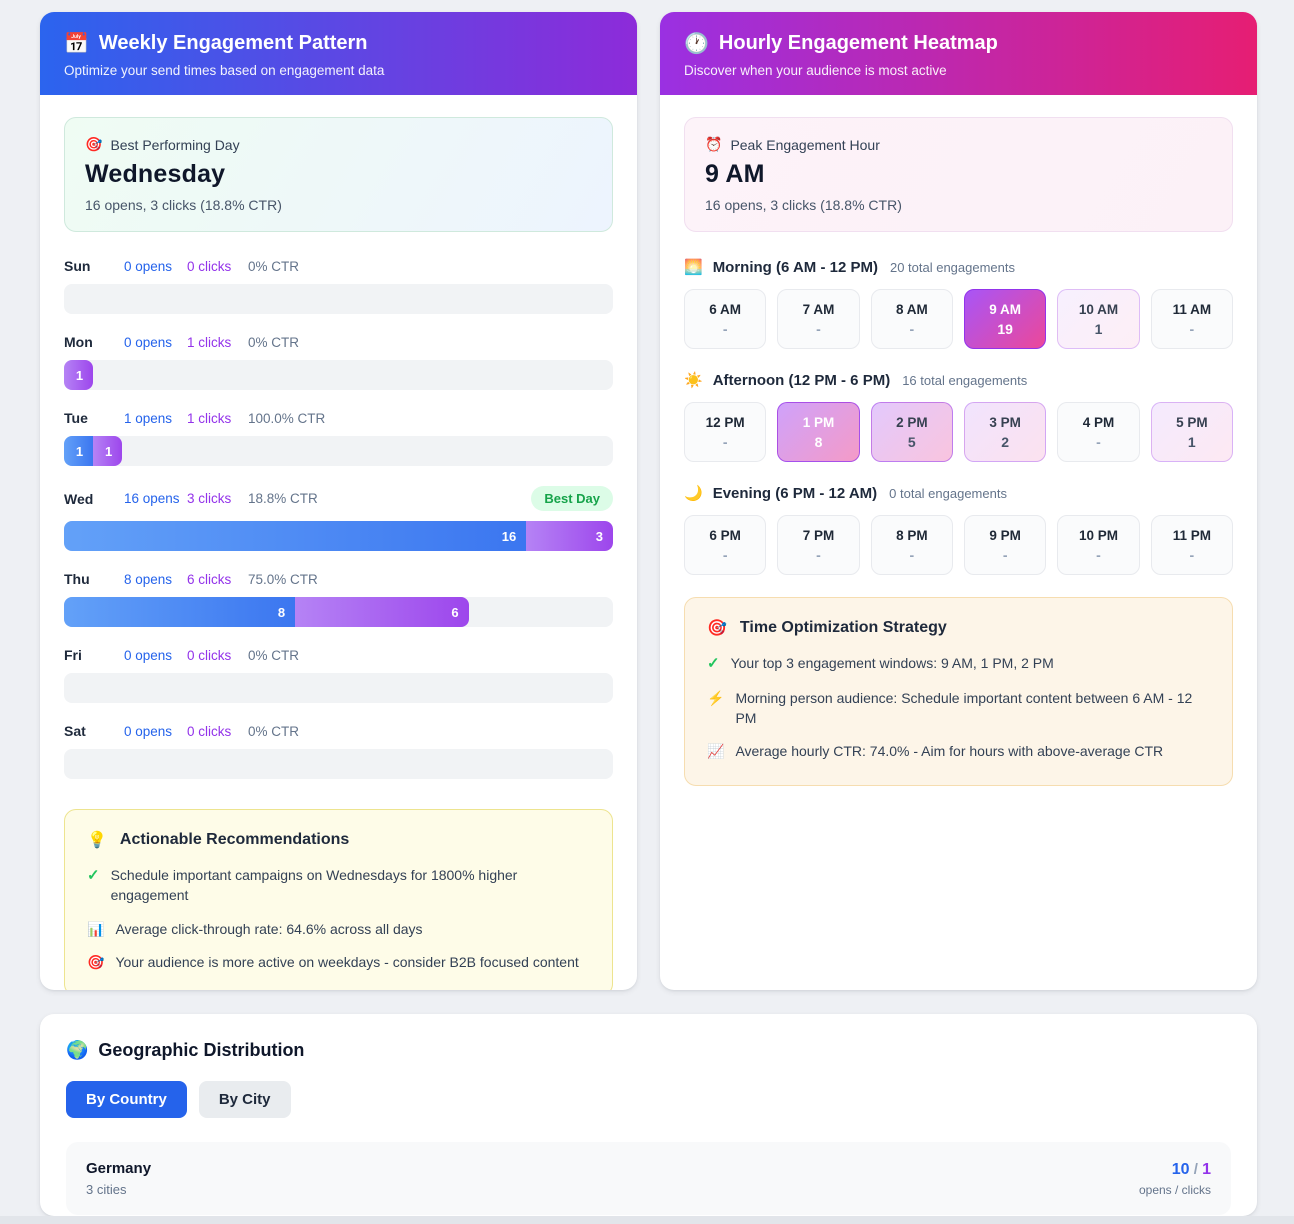 Image resolution: width=1294 pixels, height=1224 pixels. What do you see at coordinates (148, 579) in the screenshot?
I see `day-opens-text: 8 opens` at bounding box center [148, 579].